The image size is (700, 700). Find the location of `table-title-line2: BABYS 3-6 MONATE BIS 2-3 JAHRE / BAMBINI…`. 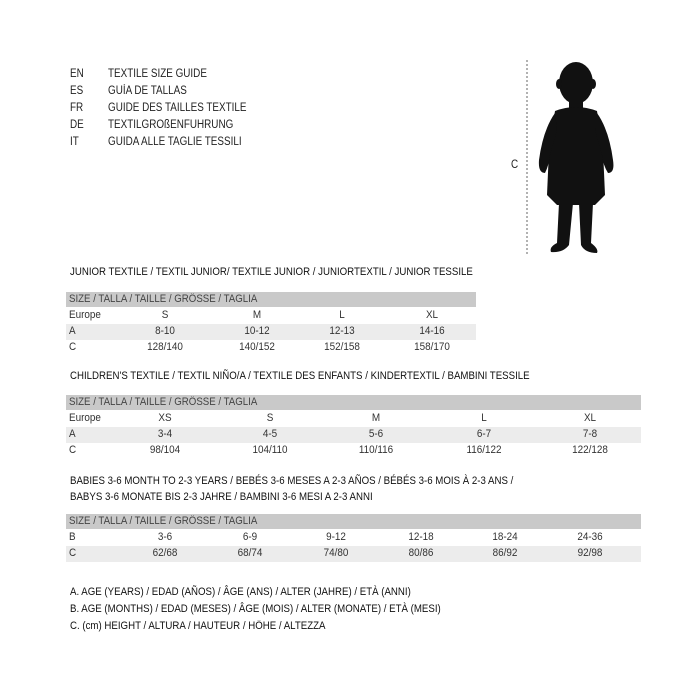

table-title-line2: BABYS 3-6 MONATE BIS 2-3 JAHRE / BAMBINI… is located at coordinates (221, 497).